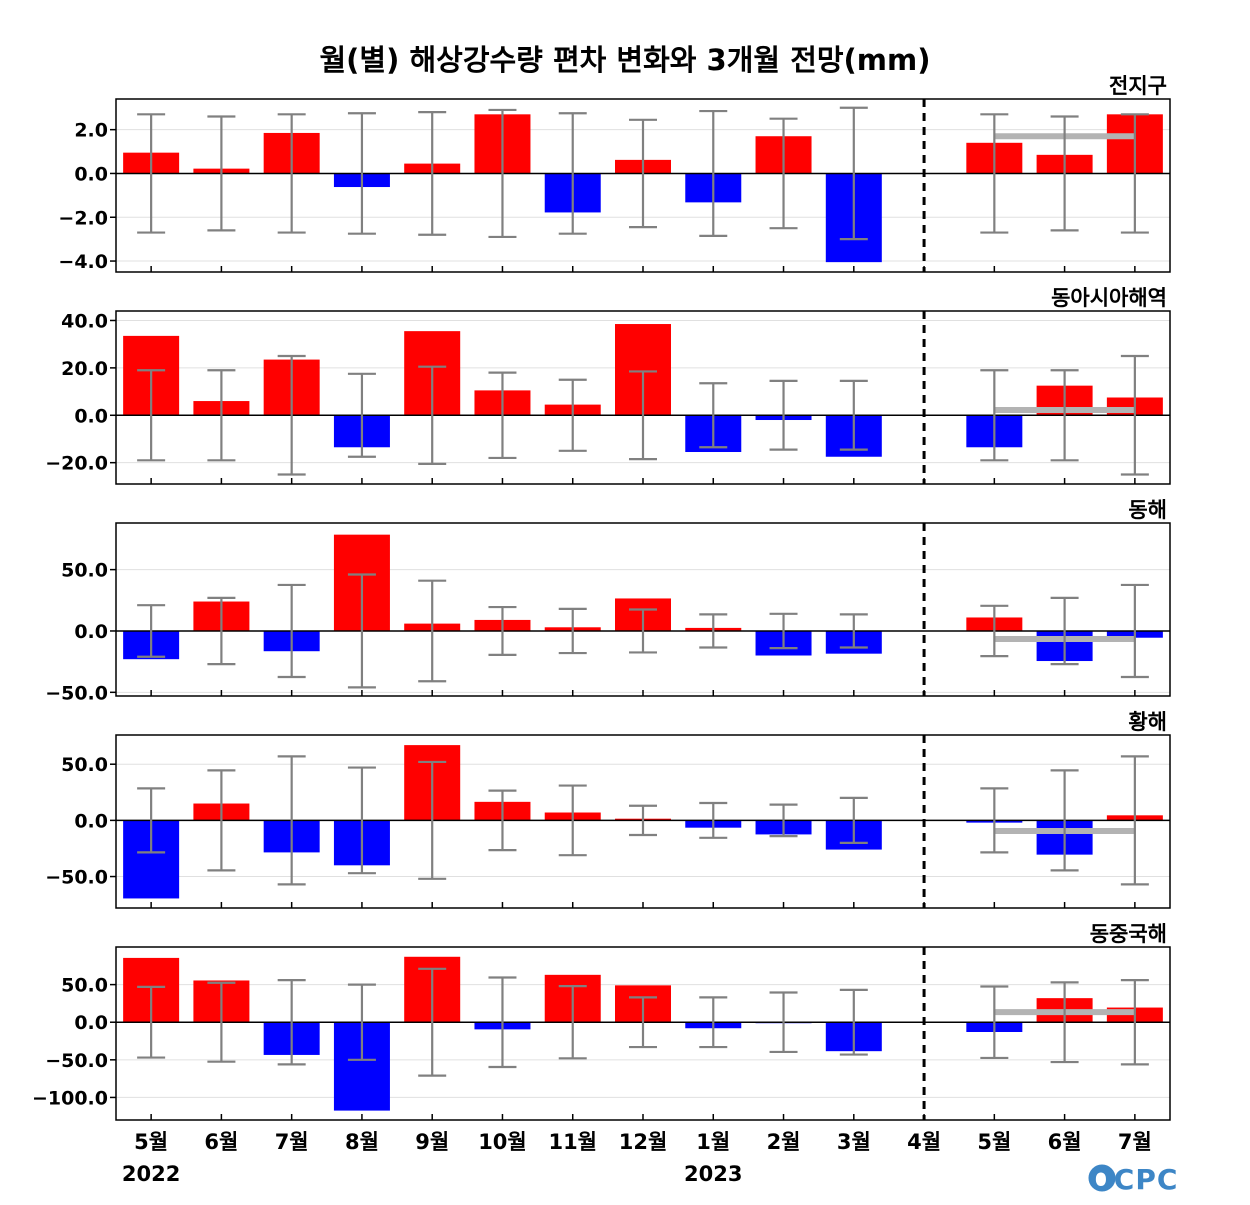 The height and width of the screenshot is (1205, 1250). I want to click on logo-globe-icon, so click(1102, 1178).